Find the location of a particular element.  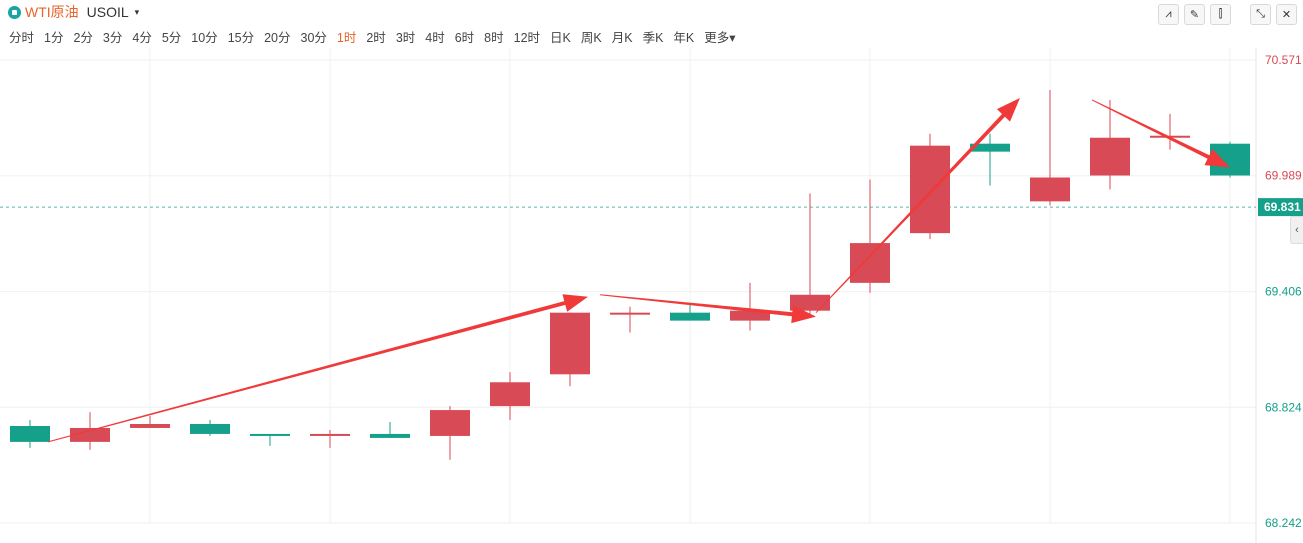

period-tab: 月K is located at coordinates (622, 38).